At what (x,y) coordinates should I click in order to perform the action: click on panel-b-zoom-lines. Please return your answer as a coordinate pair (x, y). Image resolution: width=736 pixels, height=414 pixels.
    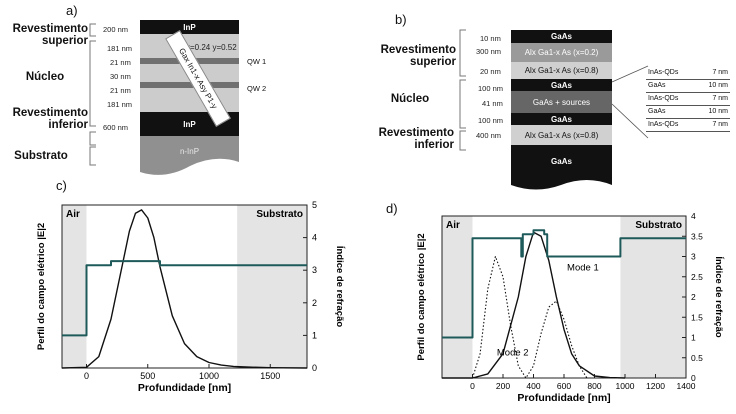
    Looking at the image, I should click on (630, 102).